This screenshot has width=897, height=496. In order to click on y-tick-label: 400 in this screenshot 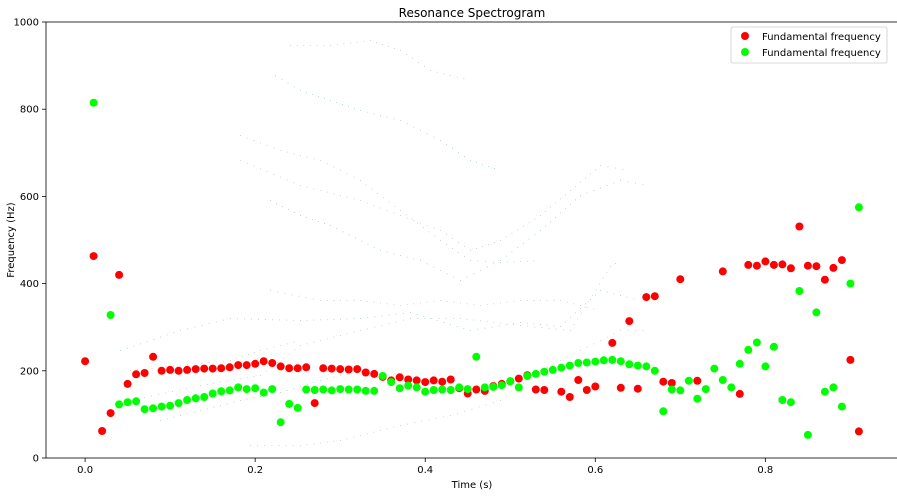, I will do `click(29, 284)`.